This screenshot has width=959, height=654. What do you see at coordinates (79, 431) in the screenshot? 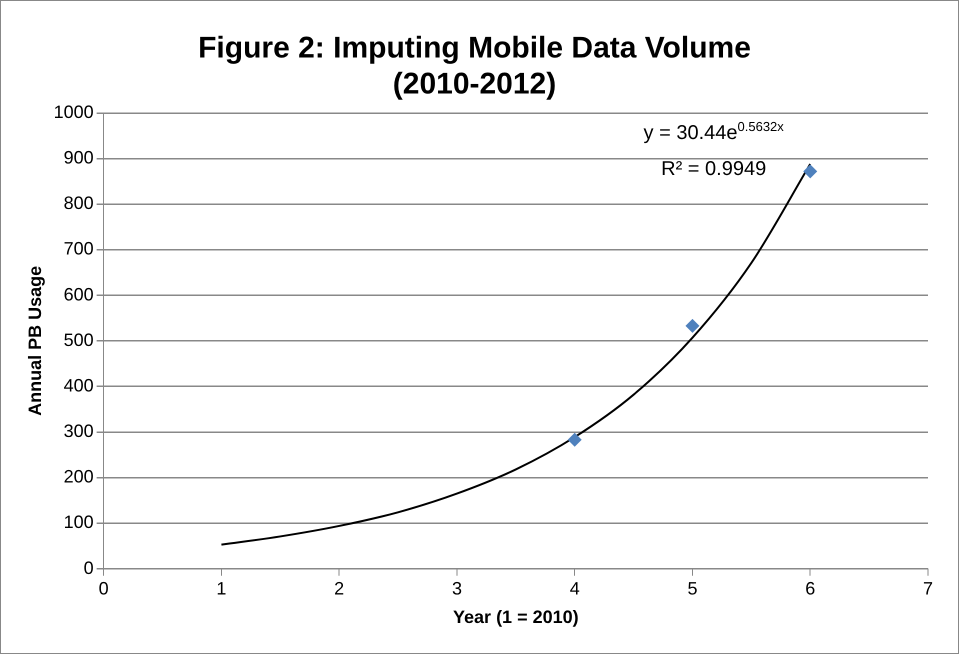
I see `y-tick-label: 300` at bounding box center [79, 431].